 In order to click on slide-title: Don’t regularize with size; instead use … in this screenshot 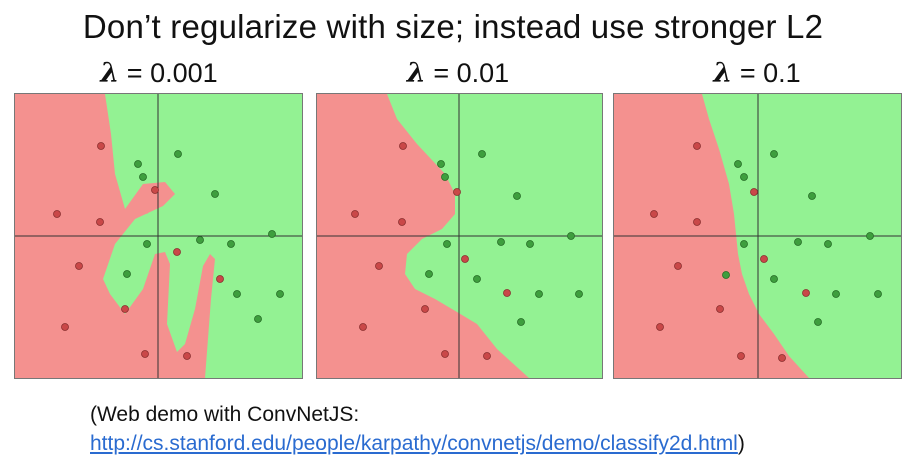, I will do `click(453, 26)`.